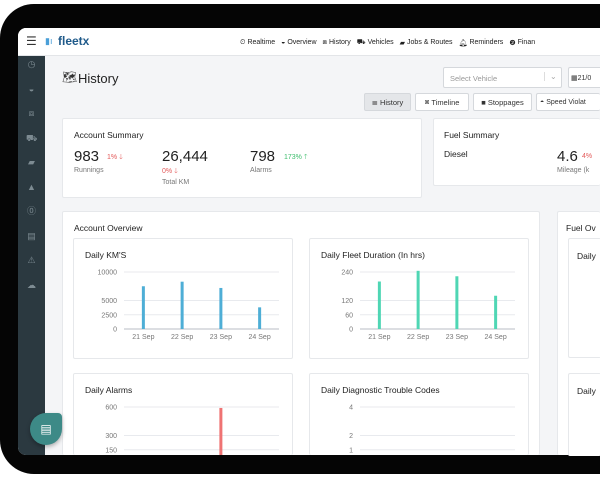 This screenshot has height=479, width=600. What do you see at coordinates (31, 64) in the screenshot?
I see `clock-icon: ◷` at bounding box center [31, 64].